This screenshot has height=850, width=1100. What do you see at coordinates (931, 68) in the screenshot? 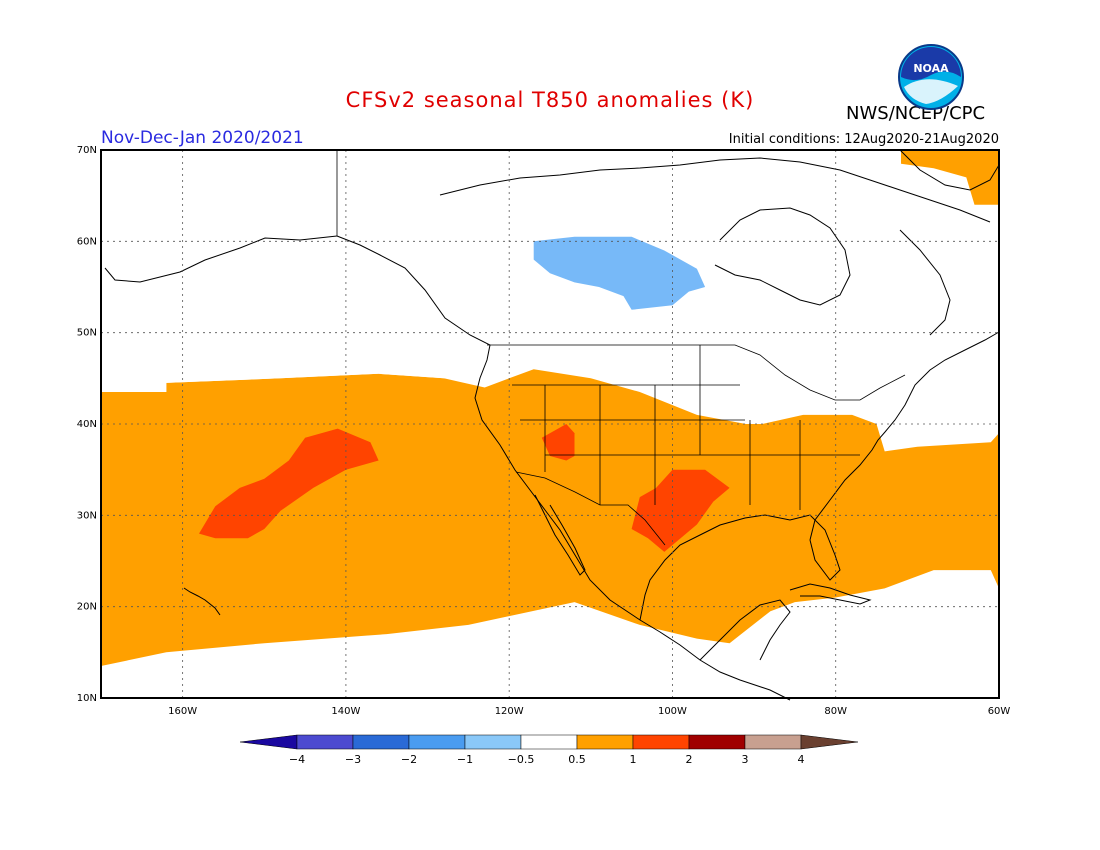
I see `noaa-logo-text: NOAA` at bounding box center [931, 68].